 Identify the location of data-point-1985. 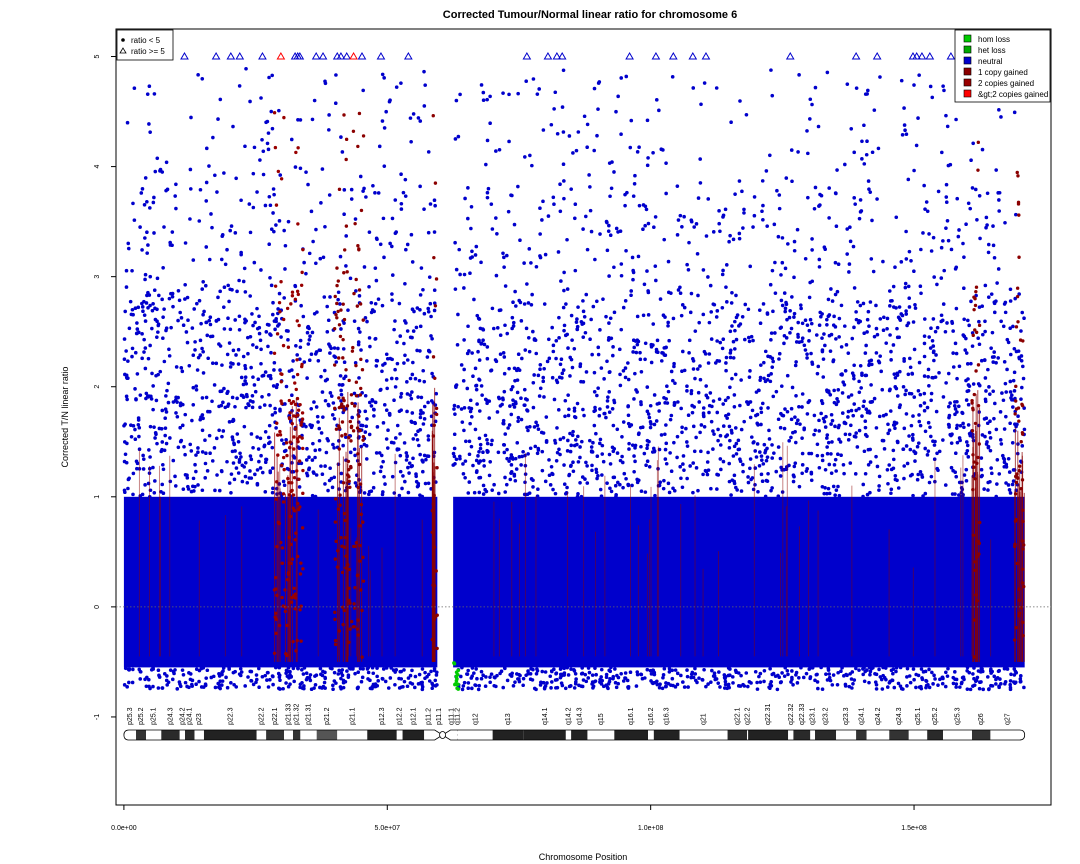
(212, 227).